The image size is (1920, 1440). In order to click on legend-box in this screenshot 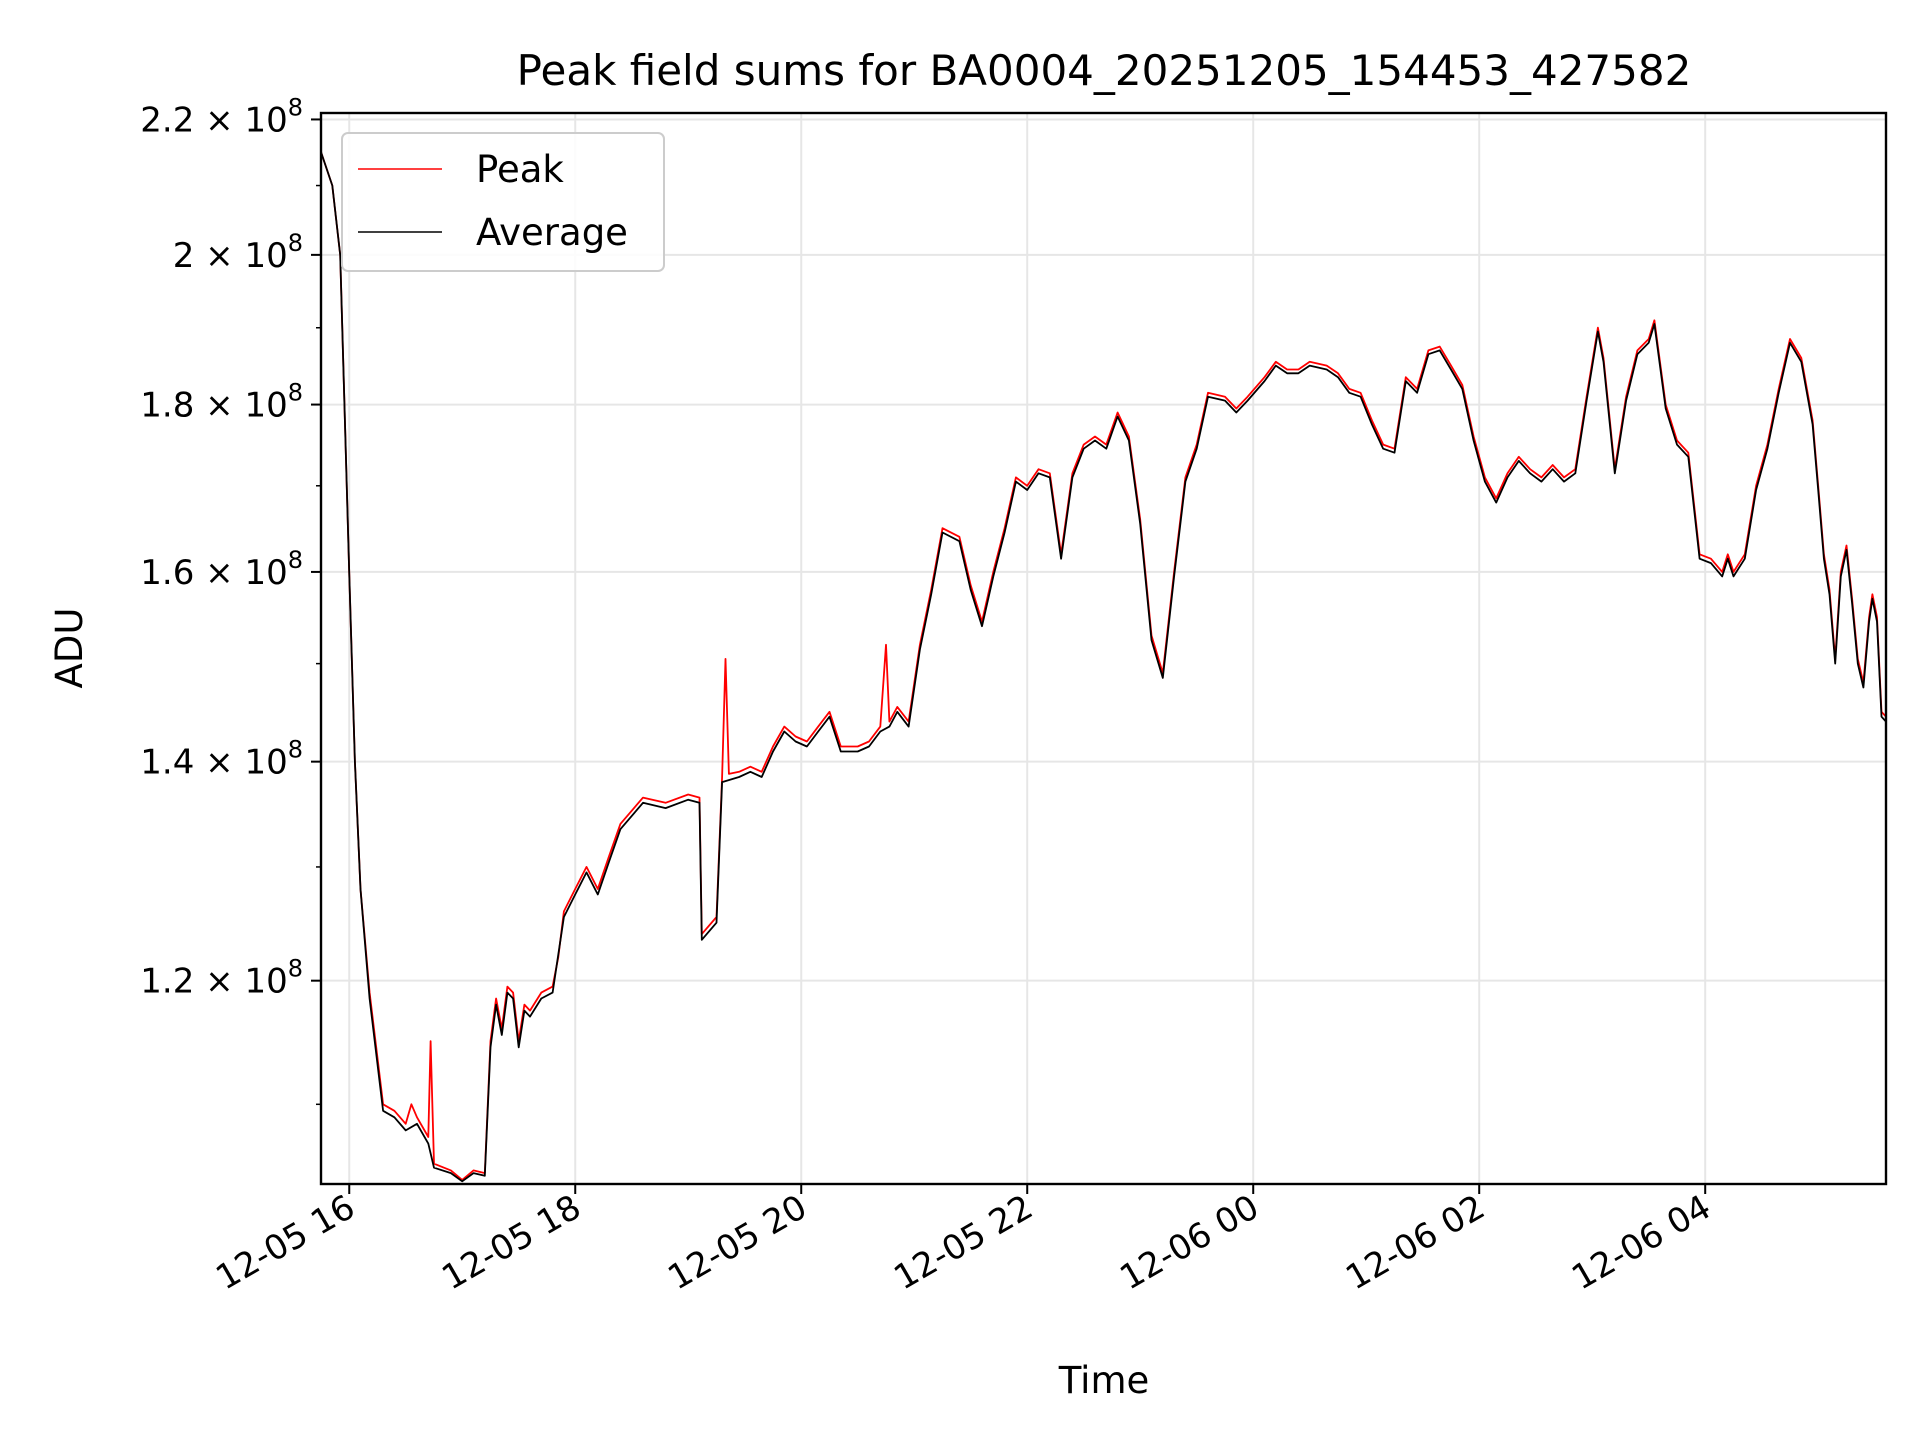, I will do `click(503, 202)`.